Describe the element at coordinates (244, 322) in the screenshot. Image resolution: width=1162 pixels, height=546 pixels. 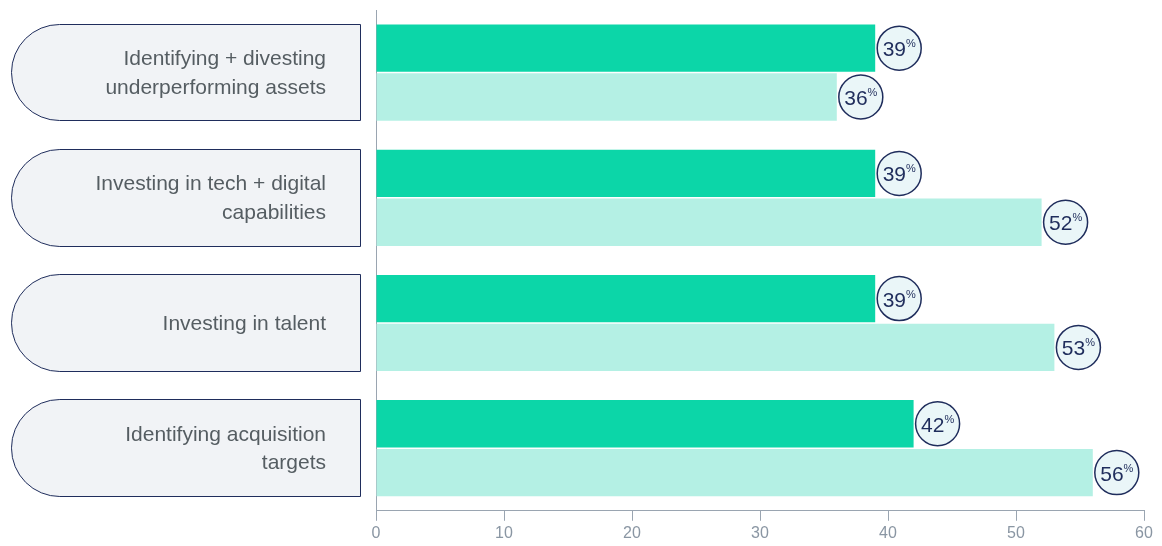
I see `y-tick-label: Investing in talent` at that location.